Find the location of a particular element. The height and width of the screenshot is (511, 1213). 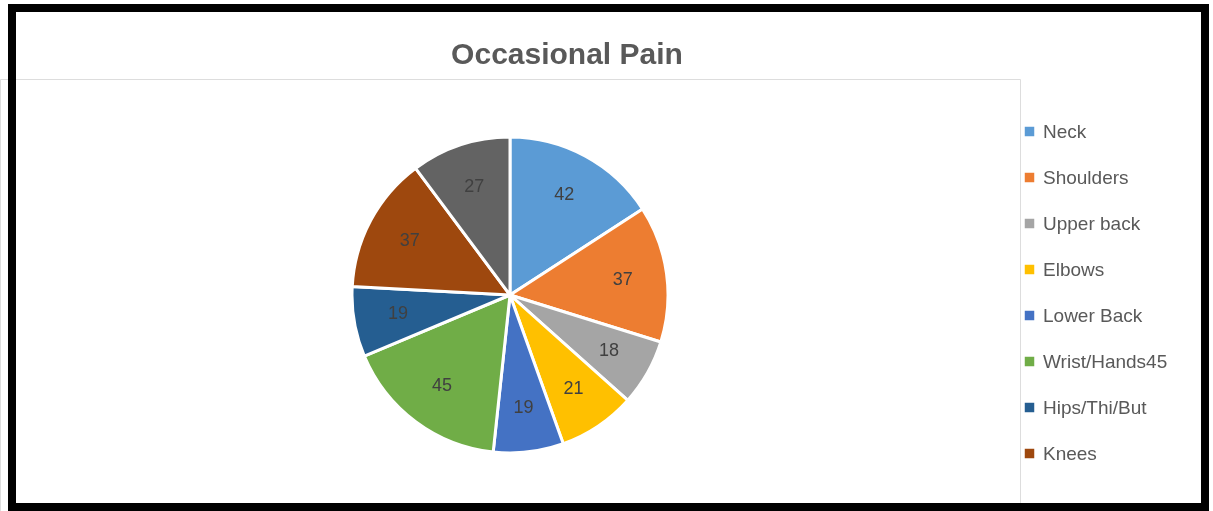

data-label: 45 is located at coordinates (442, 385).